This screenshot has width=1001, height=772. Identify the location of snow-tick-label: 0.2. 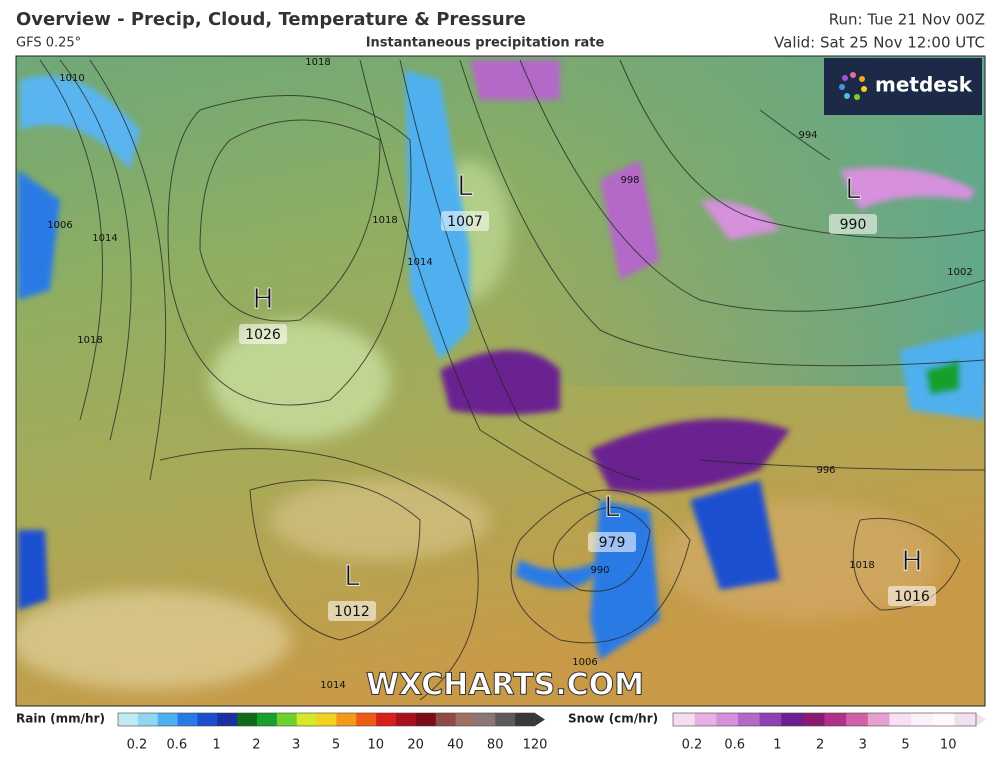
(692, 745).